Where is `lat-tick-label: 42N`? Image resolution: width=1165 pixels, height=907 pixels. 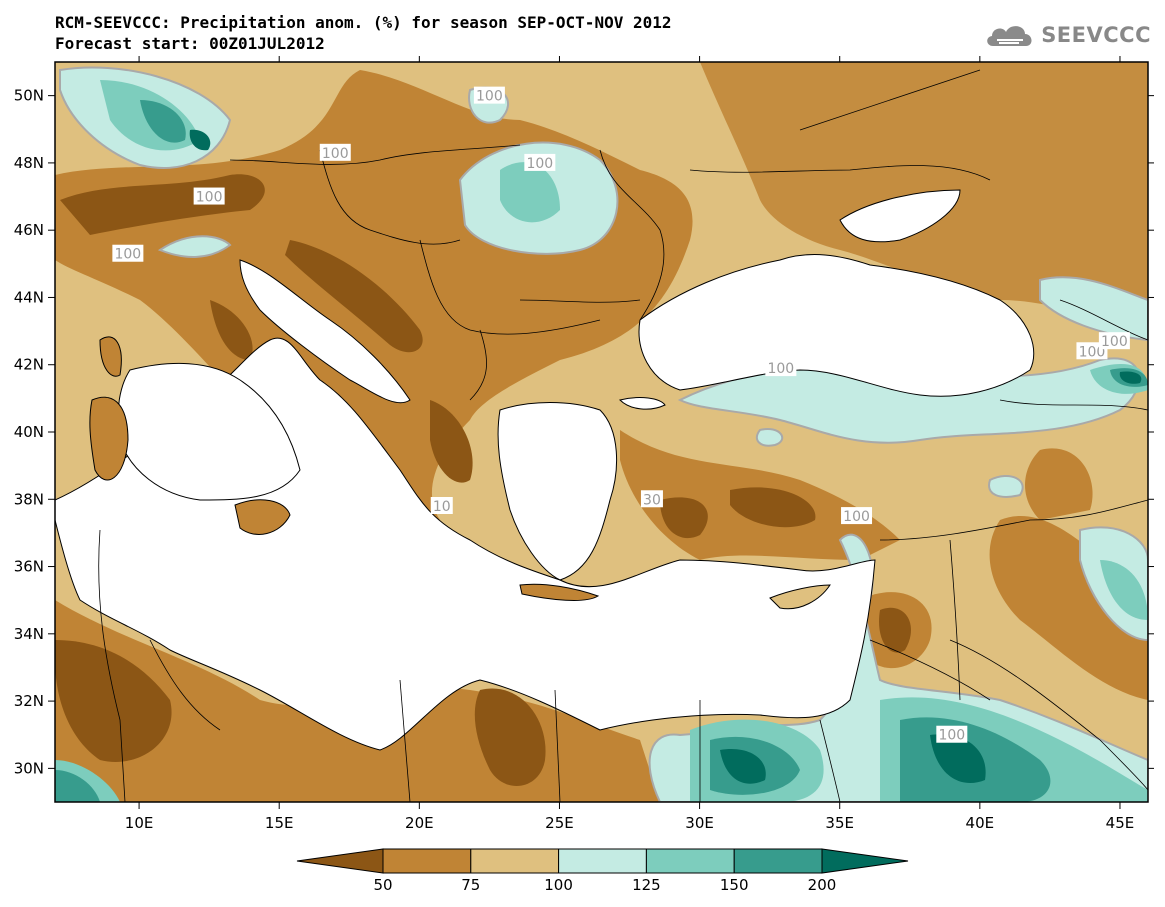 lat-tick-label: 42N is located at coordinates (29, 365).